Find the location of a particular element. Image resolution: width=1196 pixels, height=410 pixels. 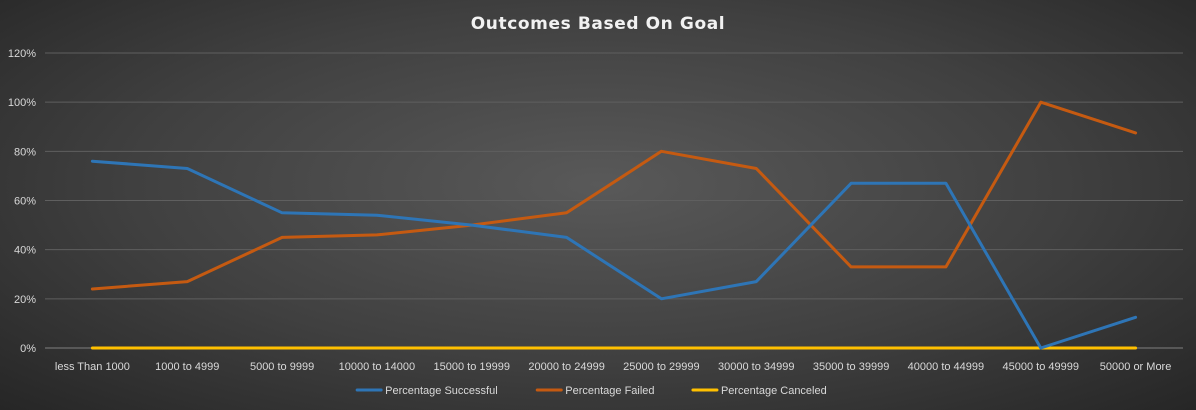

x-tick-label: 20000 to 24999 is located at coordinates (566, 367).